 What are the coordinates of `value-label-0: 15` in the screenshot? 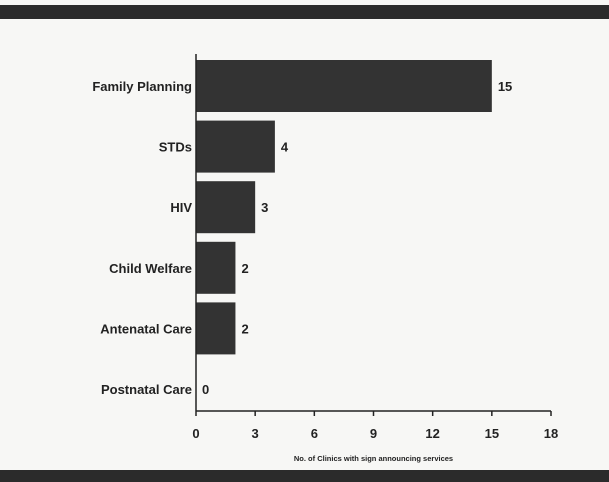 It's located at (505, 86).